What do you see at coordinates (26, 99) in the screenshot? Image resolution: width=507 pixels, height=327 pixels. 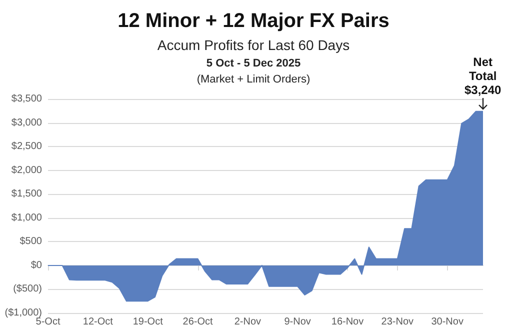 I see `y-tick-label: $3,500` at bounding box center [26, 99].